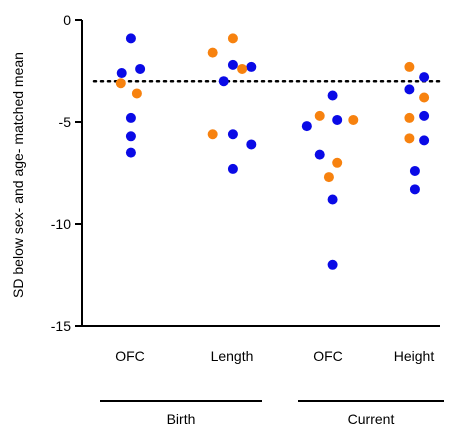  What do you see at coordinates (272, 413) in the screenshot?
I see `group-labels: Birth Current` at bounding box center [272, 413].